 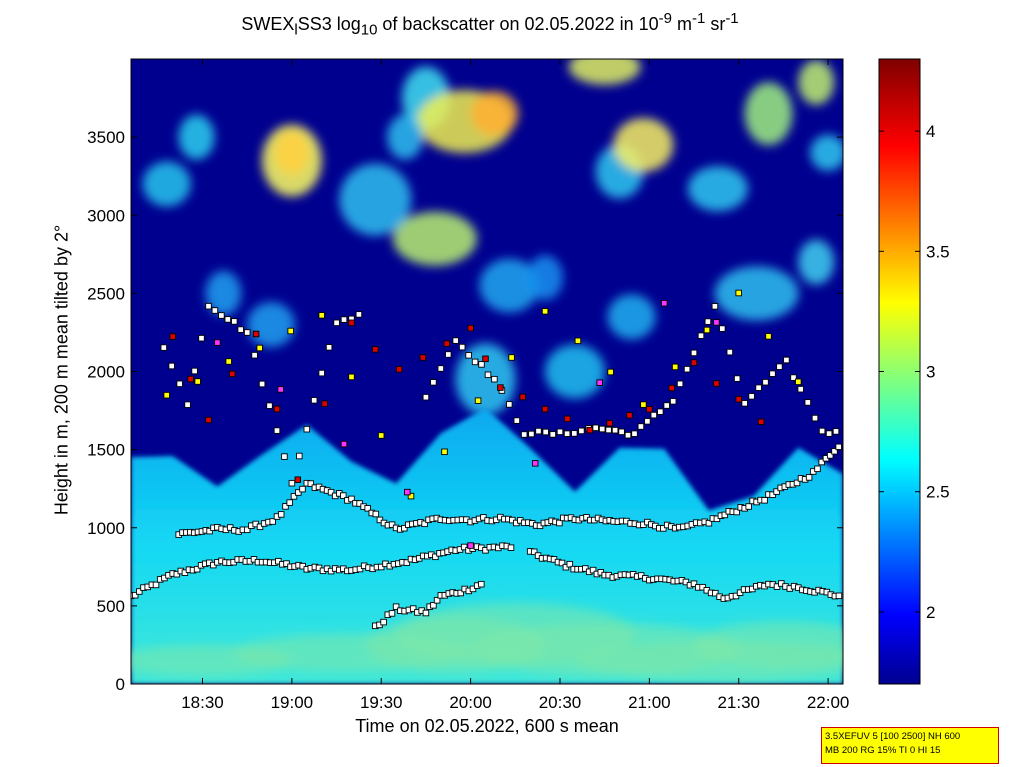 I want to click on colorbar-tick-label: 2, so click(x=930, y=612).